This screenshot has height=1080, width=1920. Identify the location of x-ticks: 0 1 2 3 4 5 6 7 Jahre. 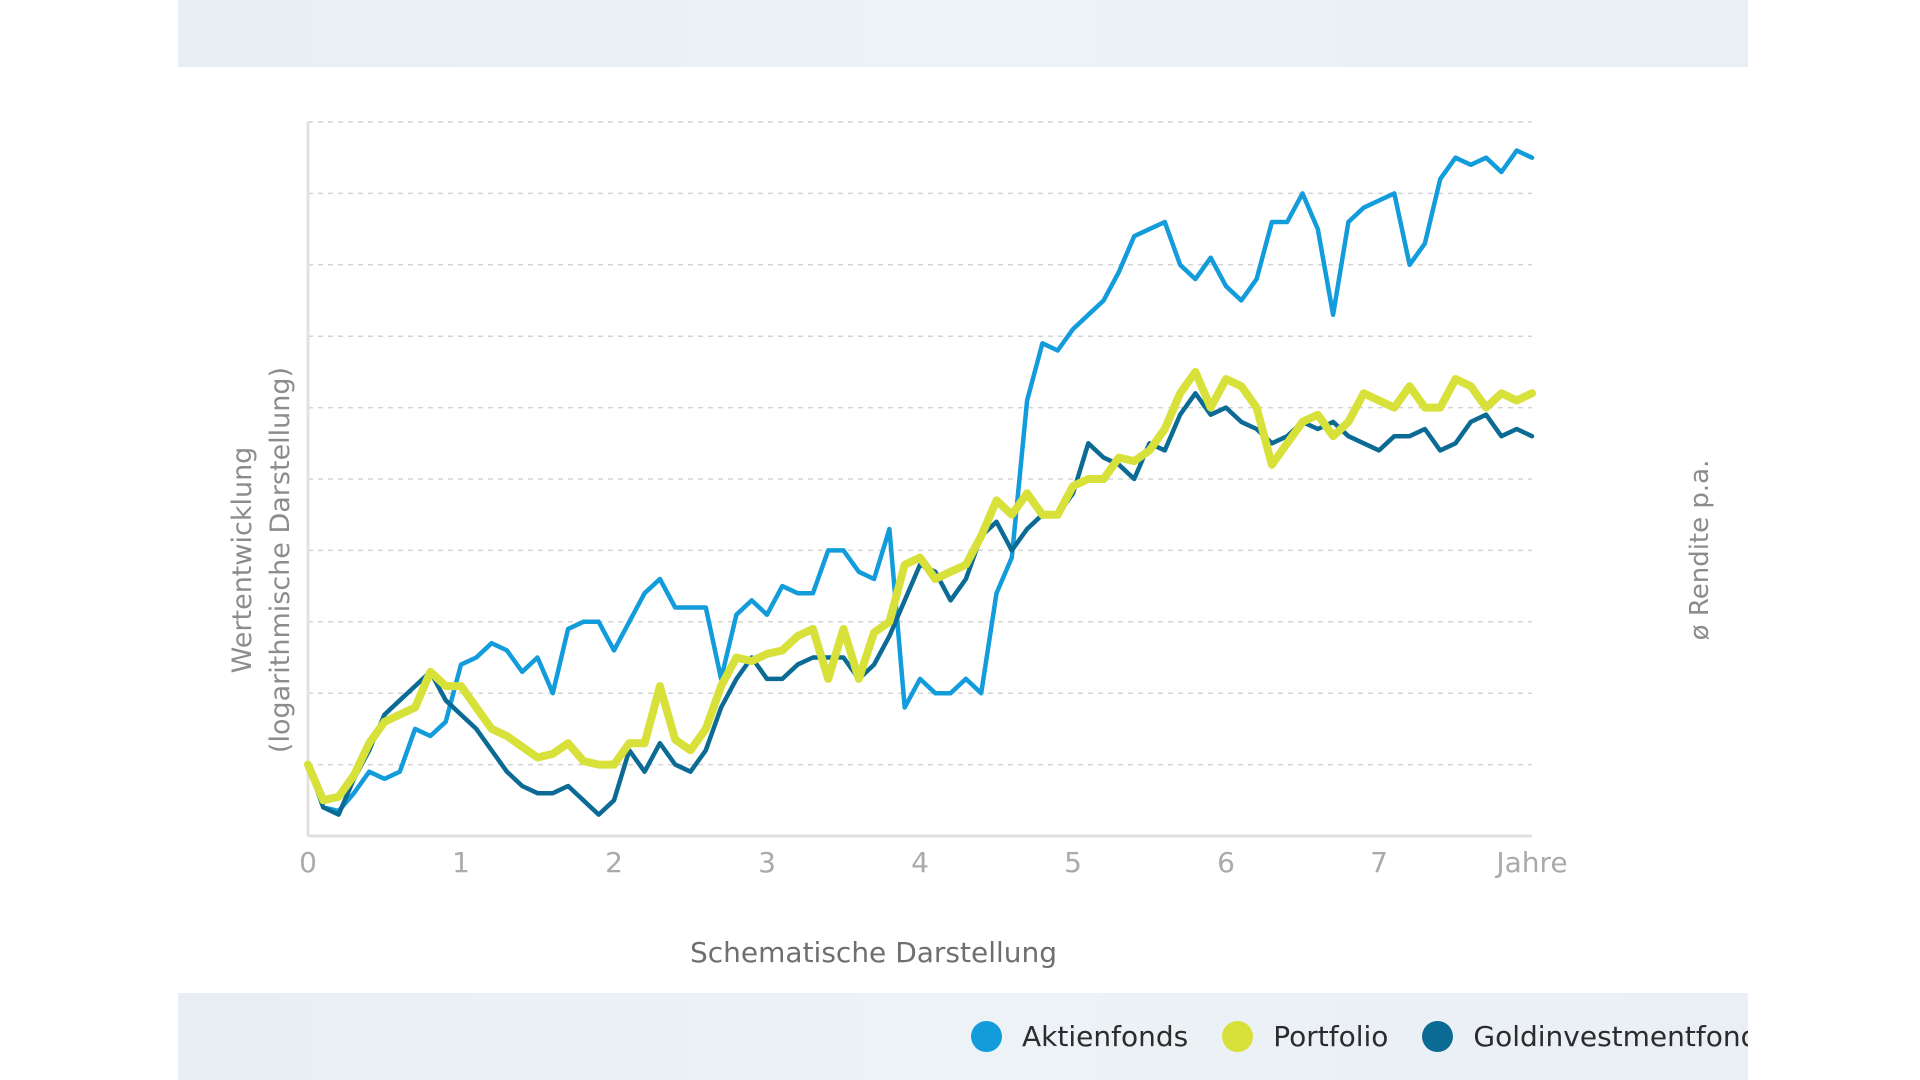
(933, 862).